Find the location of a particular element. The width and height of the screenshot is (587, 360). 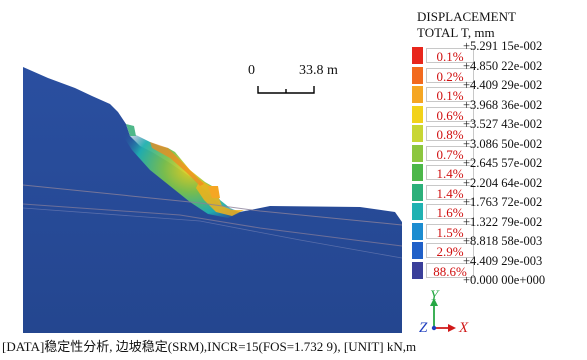

legend-tick-value: +4.409 29e-003 is located at coordinates (503, 260).